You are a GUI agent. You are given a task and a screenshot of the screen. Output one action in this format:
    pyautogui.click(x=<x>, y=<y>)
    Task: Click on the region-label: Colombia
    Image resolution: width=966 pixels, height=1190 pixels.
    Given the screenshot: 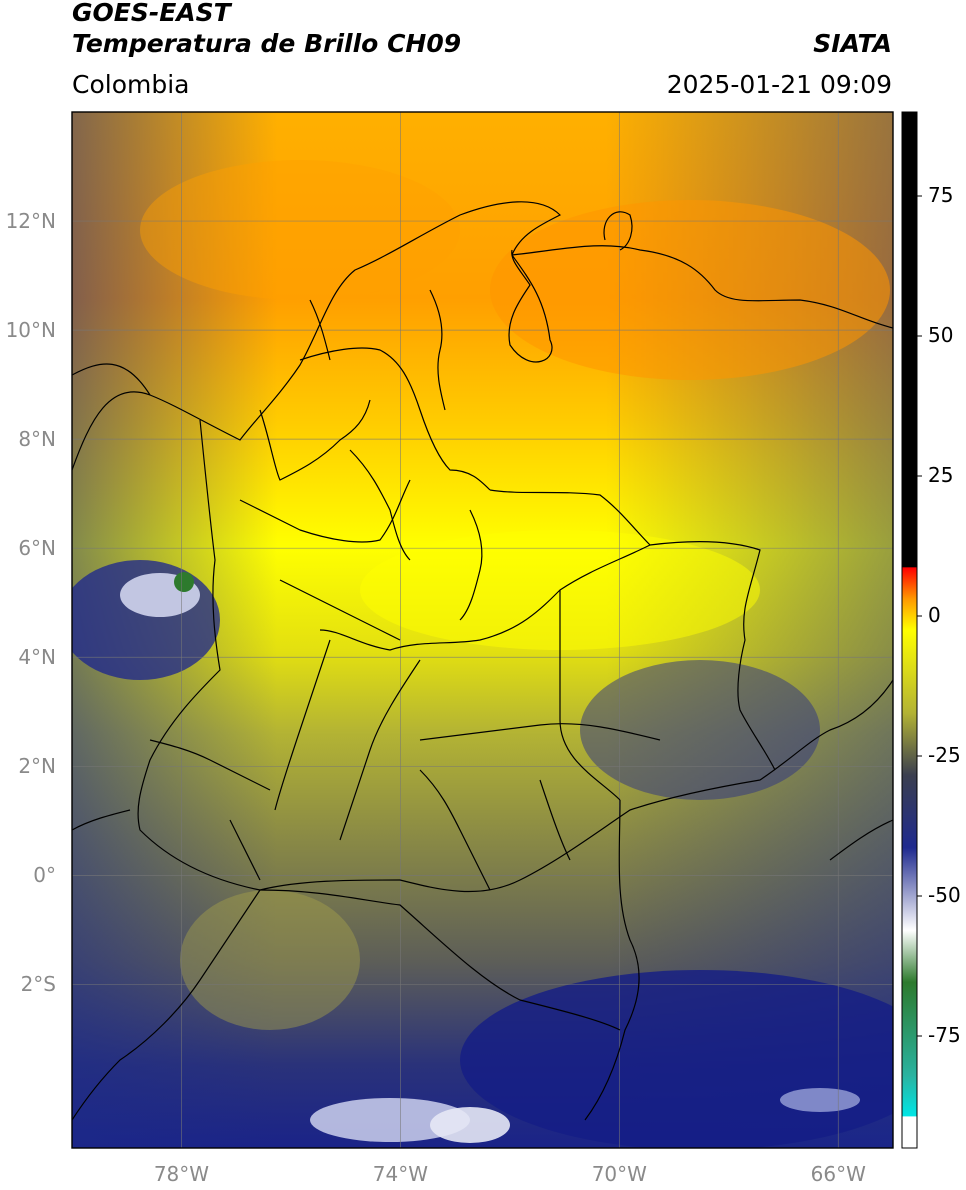 What is the action you would take?
    pyautogui.click(x=131, y=84)
    